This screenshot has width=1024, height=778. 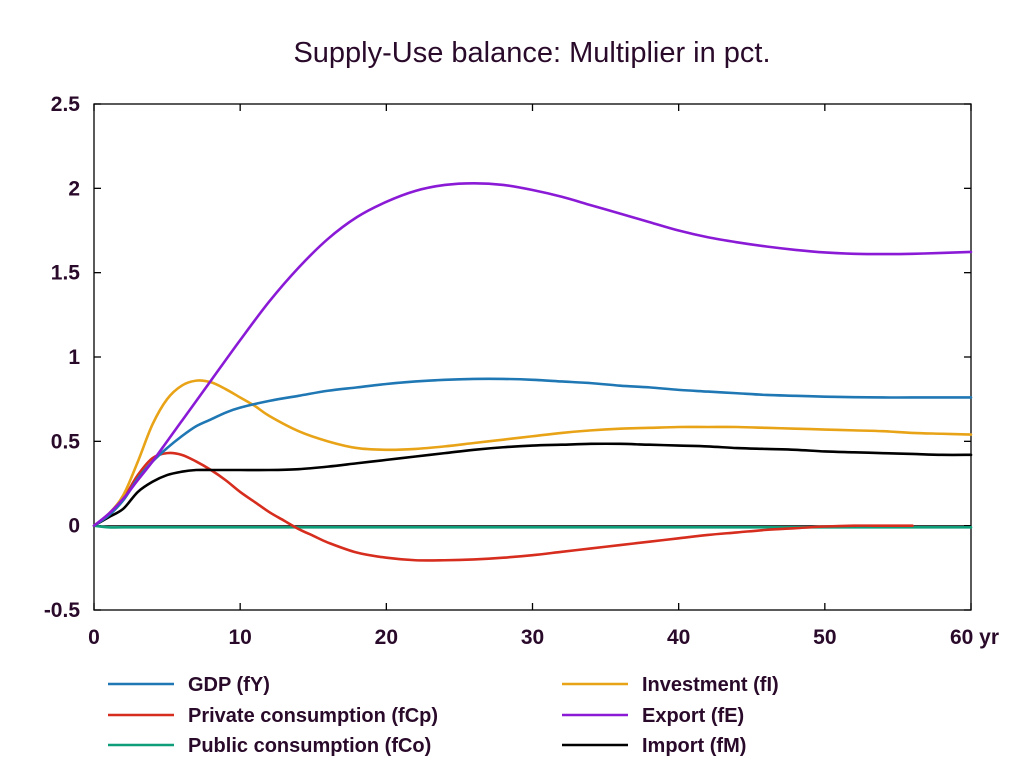 I want to click on series-line-private-consumption-fcp, so click(x=503, y=506).